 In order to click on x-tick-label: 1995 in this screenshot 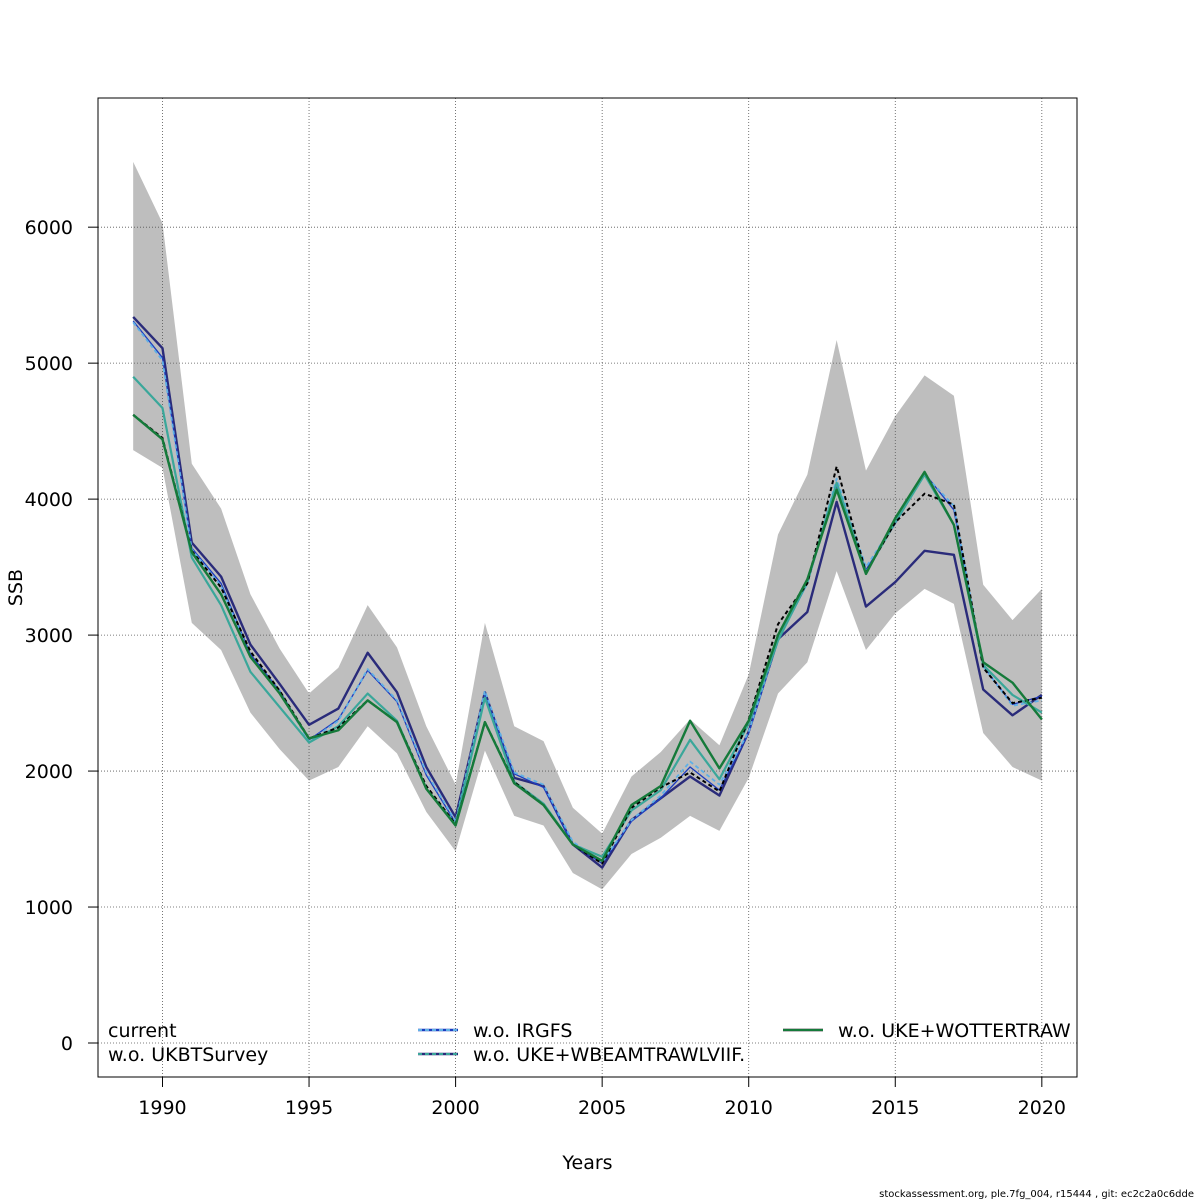, I will do `click(309, 1108)`.